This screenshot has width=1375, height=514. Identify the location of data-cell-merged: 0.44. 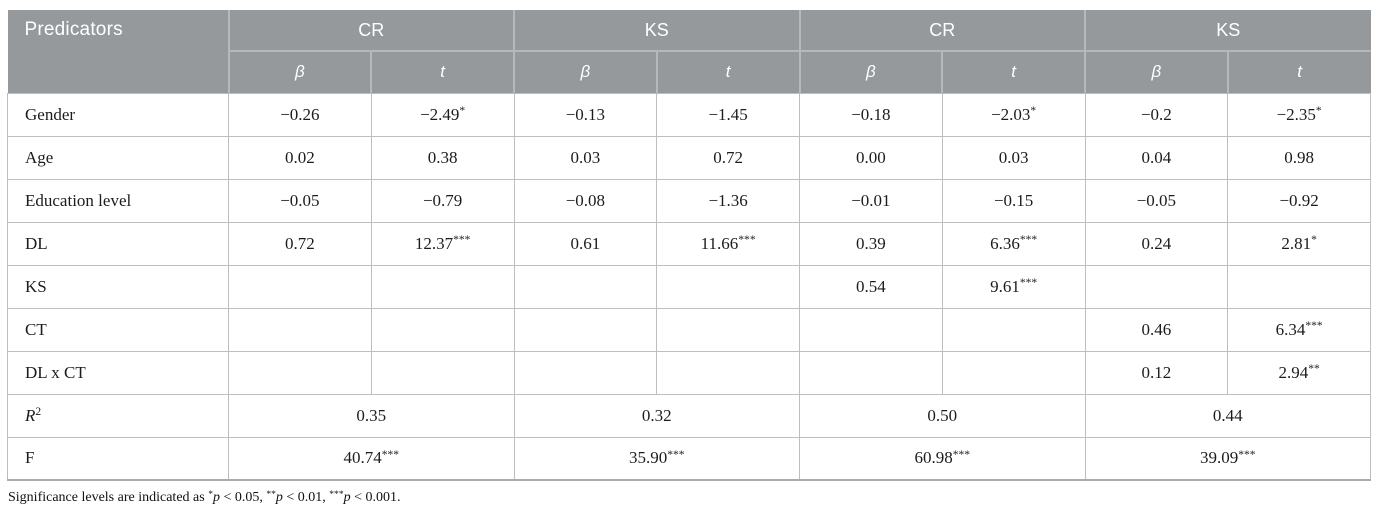
(1228, 415).